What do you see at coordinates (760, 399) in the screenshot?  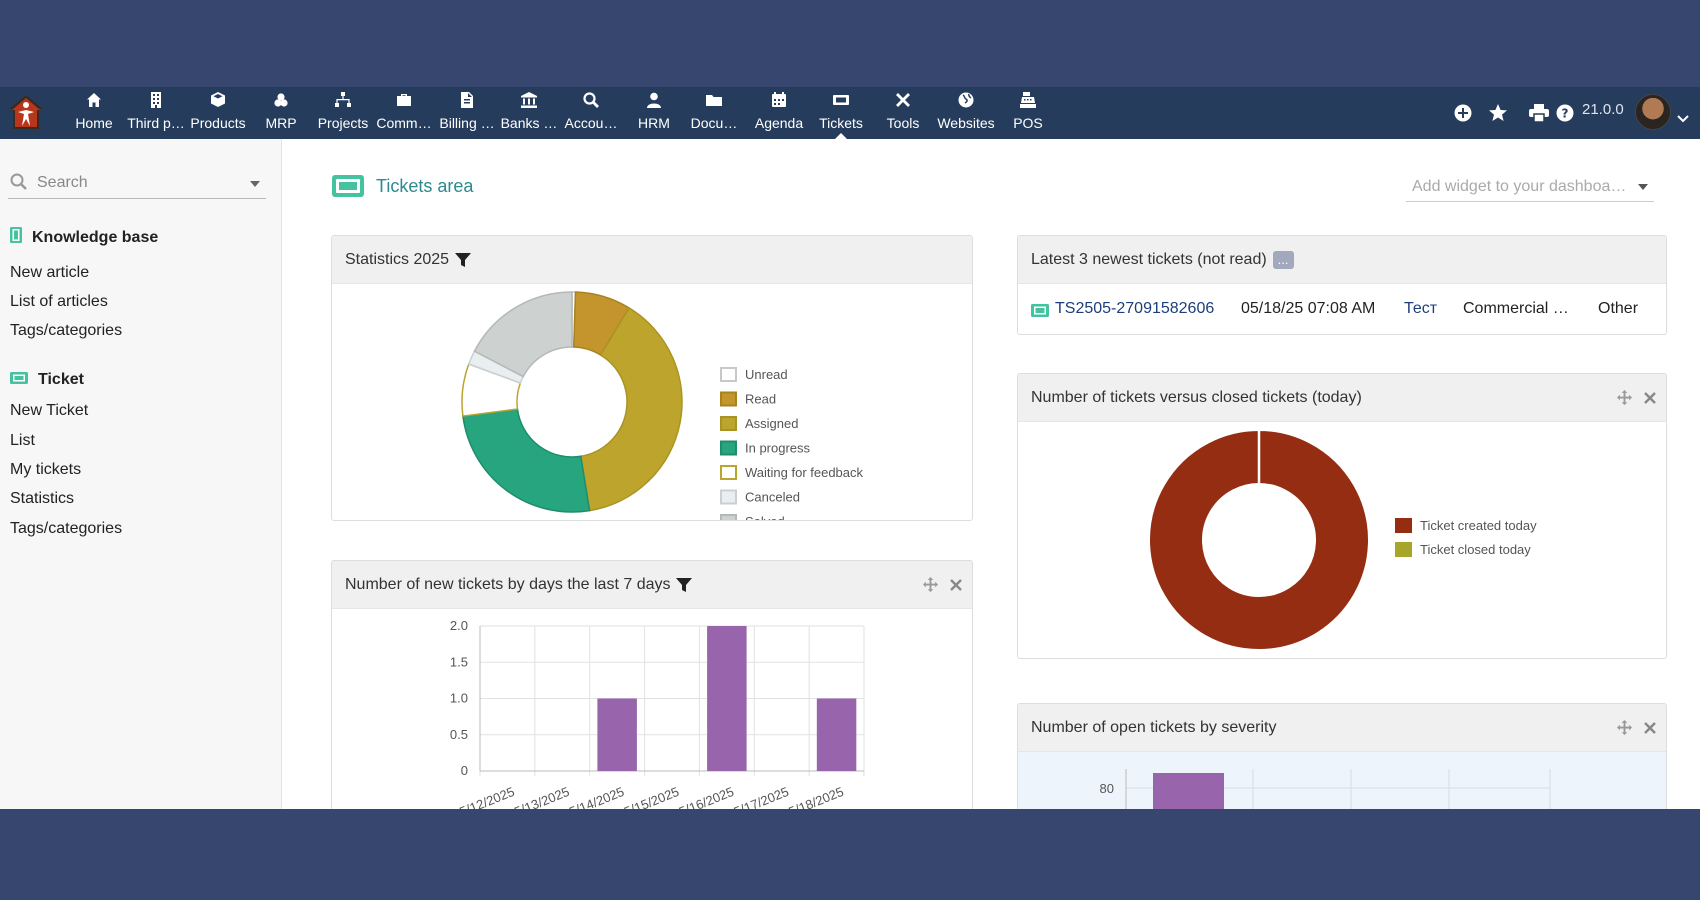 I see `legend-label: Read` at bounding box center [760, 399].